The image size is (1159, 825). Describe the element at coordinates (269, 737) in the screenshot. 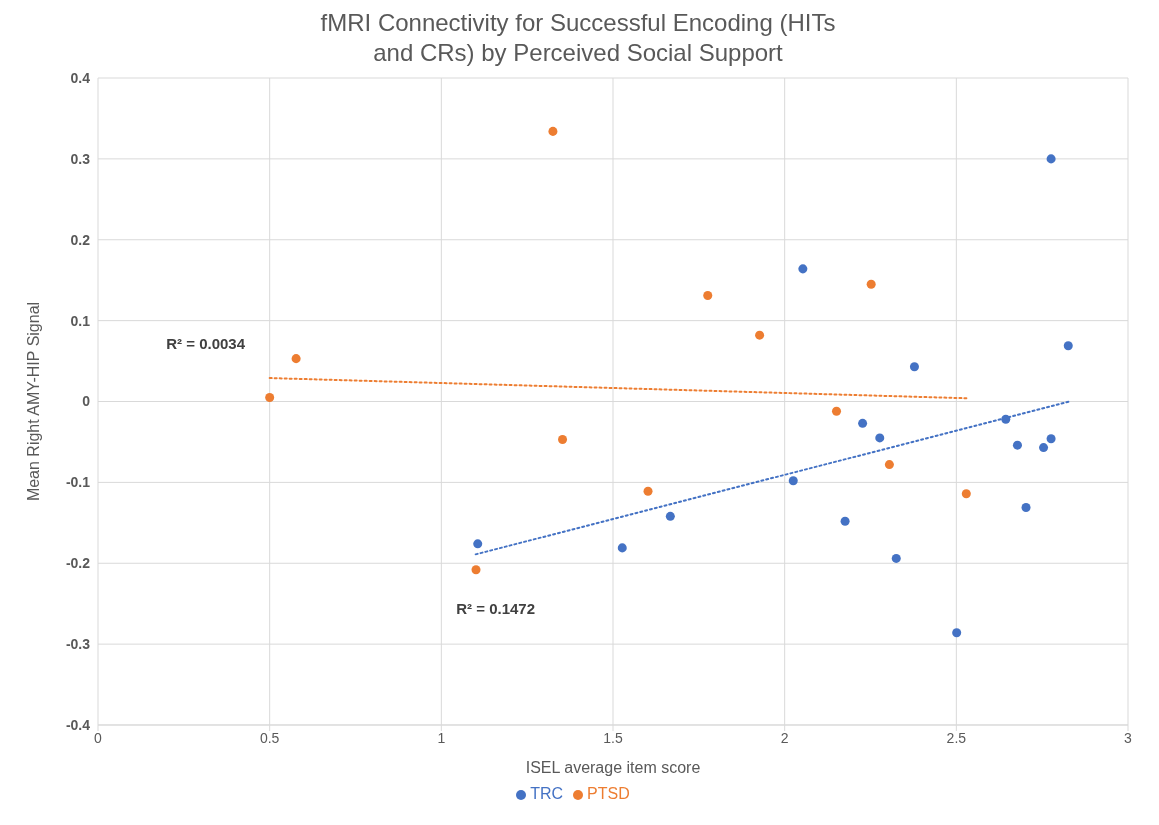

I see `x-tick-label: 0.5` at that location.